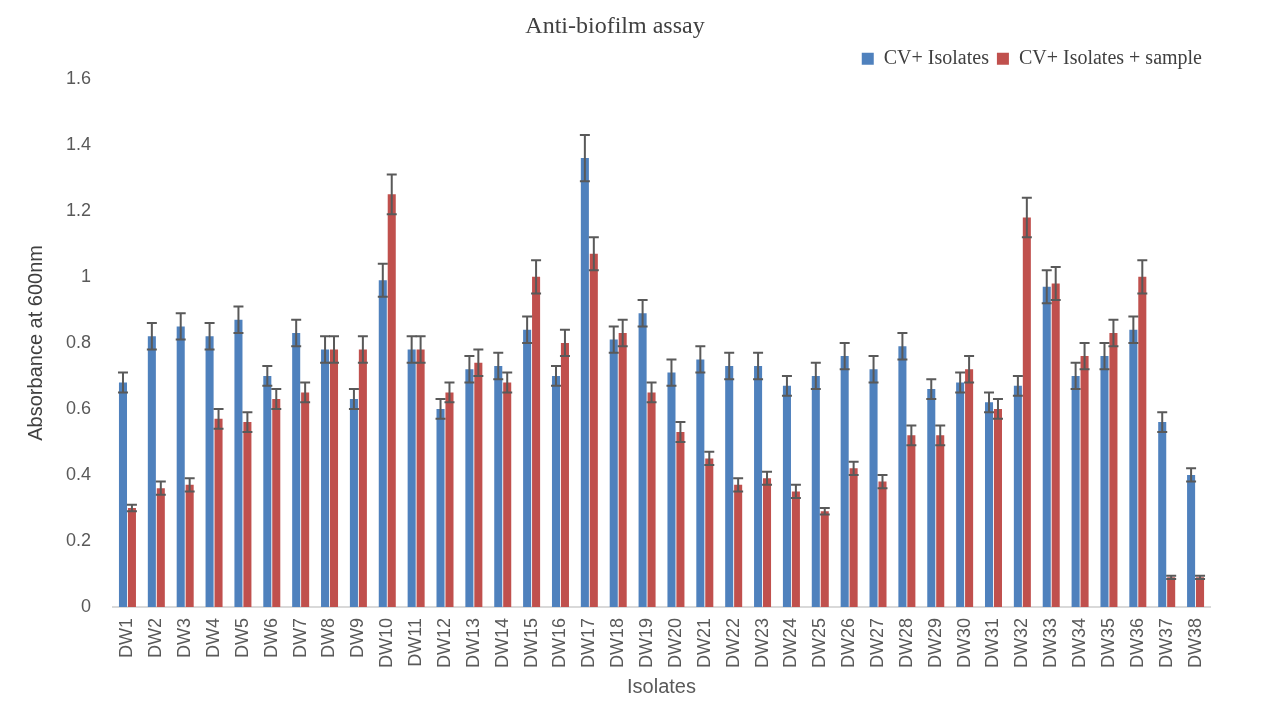  I want to click on x-tick-label: DW30, so click(963, 643).